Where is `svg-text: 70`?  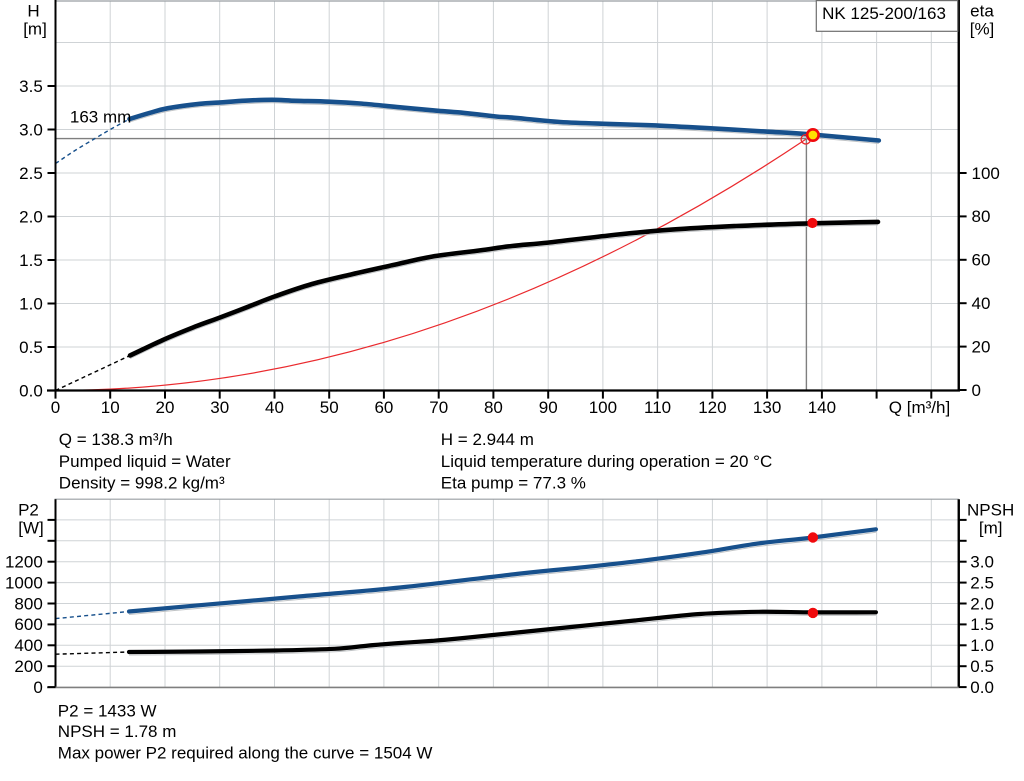 svg-text: 70 is located at coordinates (438, 407).